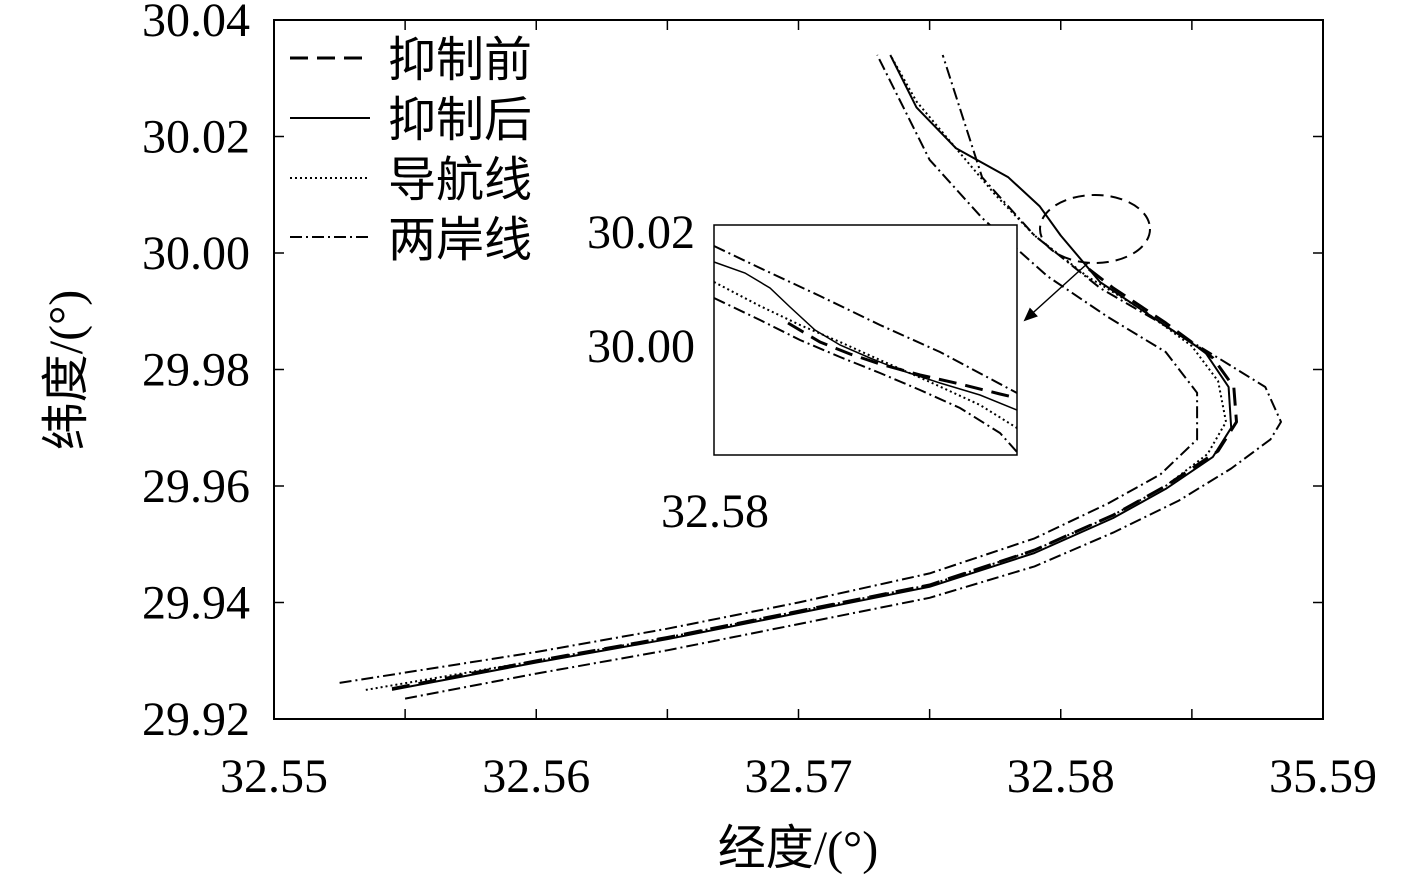  I want to click on x-axis-title: 经度/(°), so click(798, 848).